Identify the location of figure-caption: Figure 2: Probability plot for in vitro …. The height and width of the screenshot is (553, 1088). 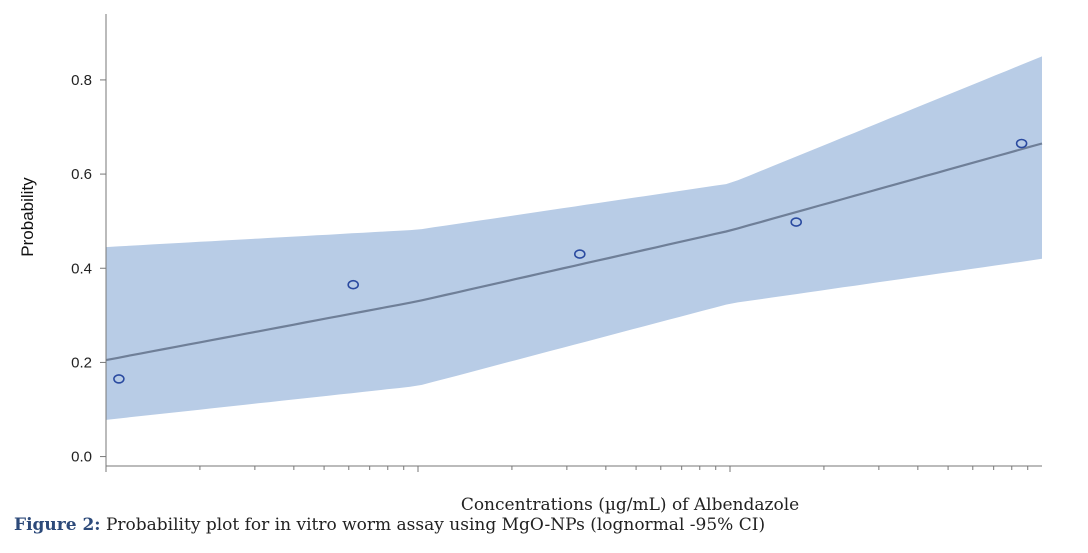
(389, 525).